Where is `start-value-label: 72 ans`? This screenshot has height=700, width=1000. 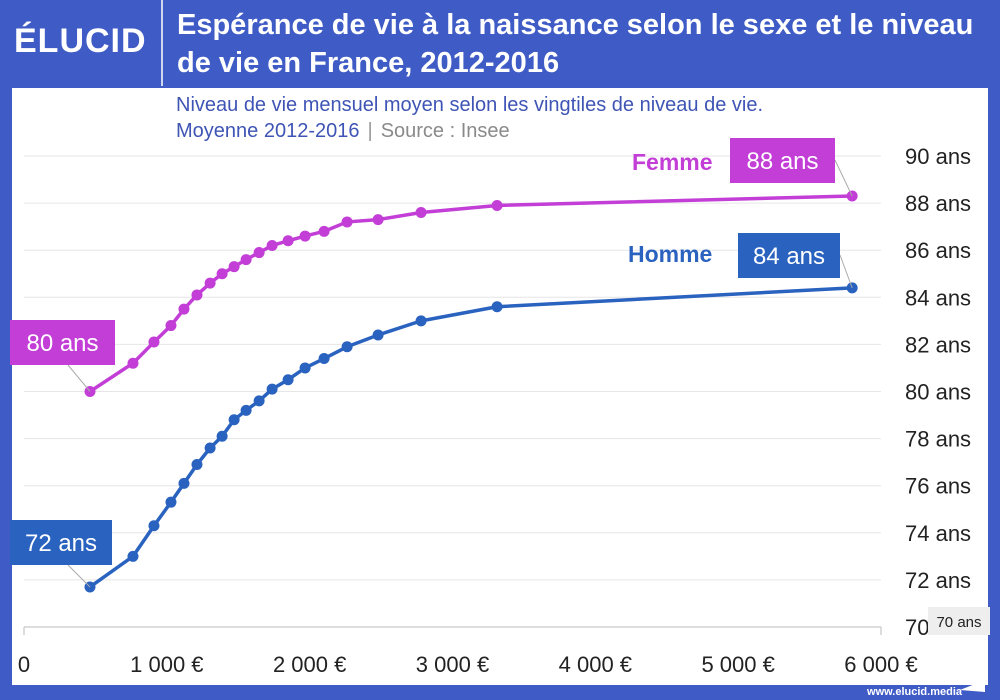 start-value-label: 72 ans is located at coordinates (61, 543).